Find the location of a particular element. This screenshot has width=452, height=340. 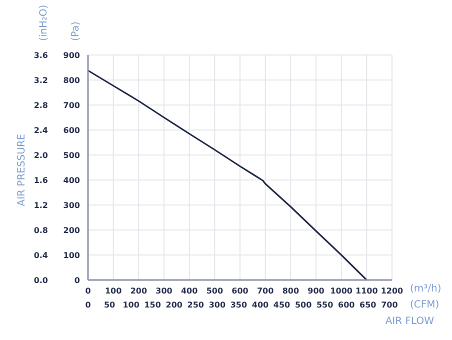

x2-axis-title: (CFM) is located at coordinates (425, 305).